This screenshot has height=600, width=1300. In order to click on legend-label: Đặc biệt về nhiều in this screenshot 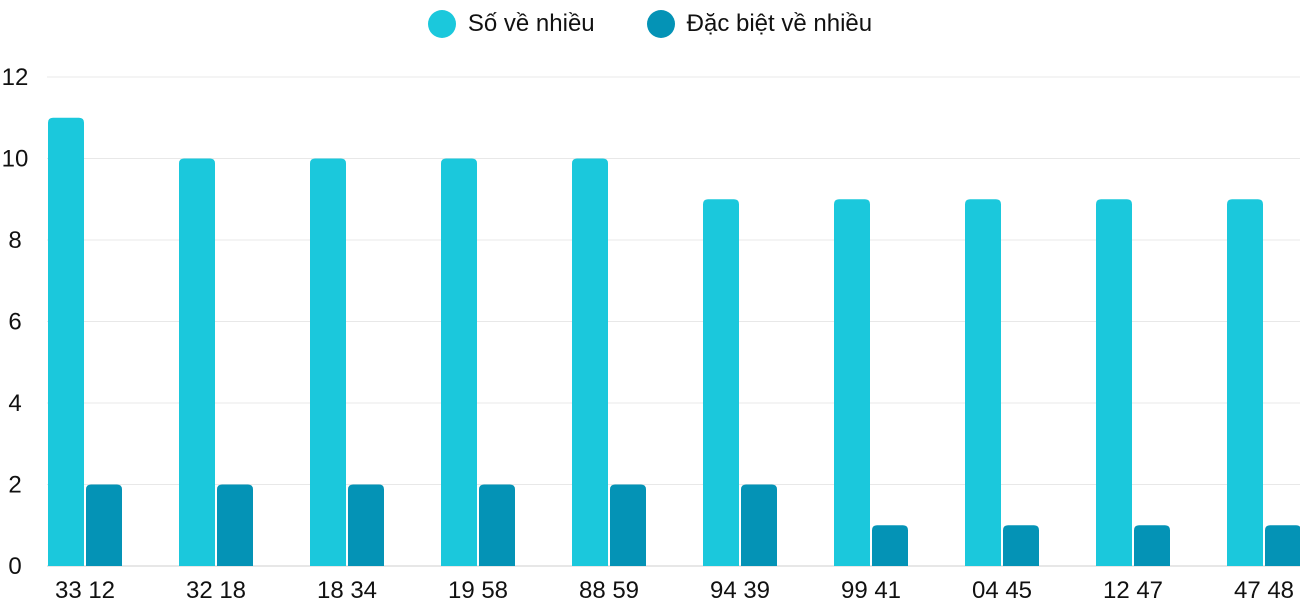, I will do `click(779, 23)`.